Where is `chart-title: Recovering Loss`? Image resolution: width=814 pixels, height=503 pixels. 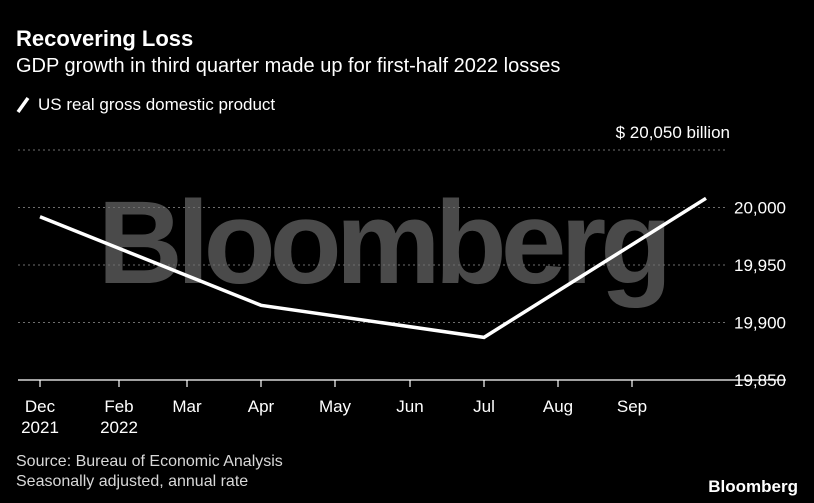
chart-title: Recovering Loss is located at coordinates (105, 38).